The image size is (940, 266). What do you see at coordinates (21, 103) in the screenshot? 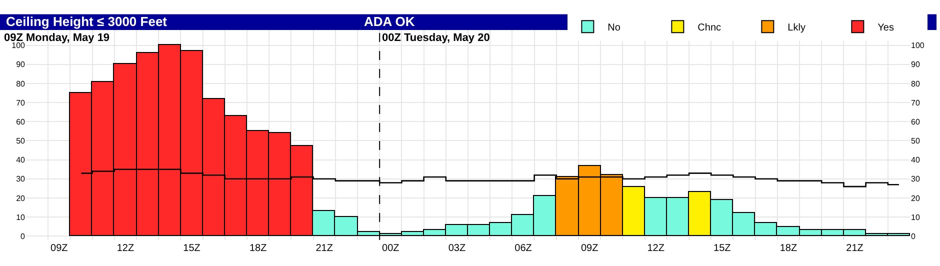
I see `y-tick-label: 70` at bounding box center [21, 103].